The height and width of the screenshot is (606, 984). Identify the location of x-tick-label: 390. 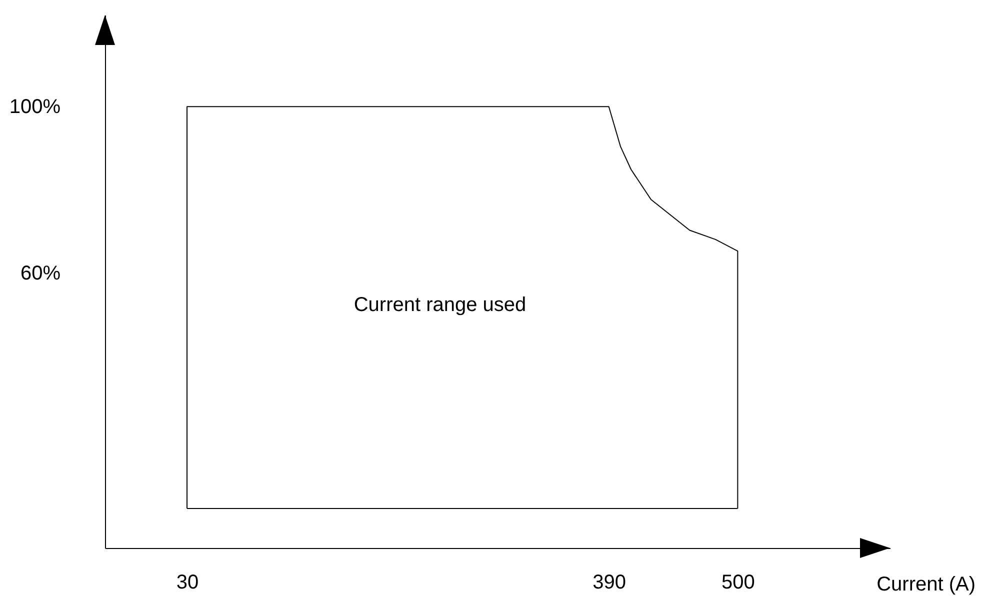
(609, 583).